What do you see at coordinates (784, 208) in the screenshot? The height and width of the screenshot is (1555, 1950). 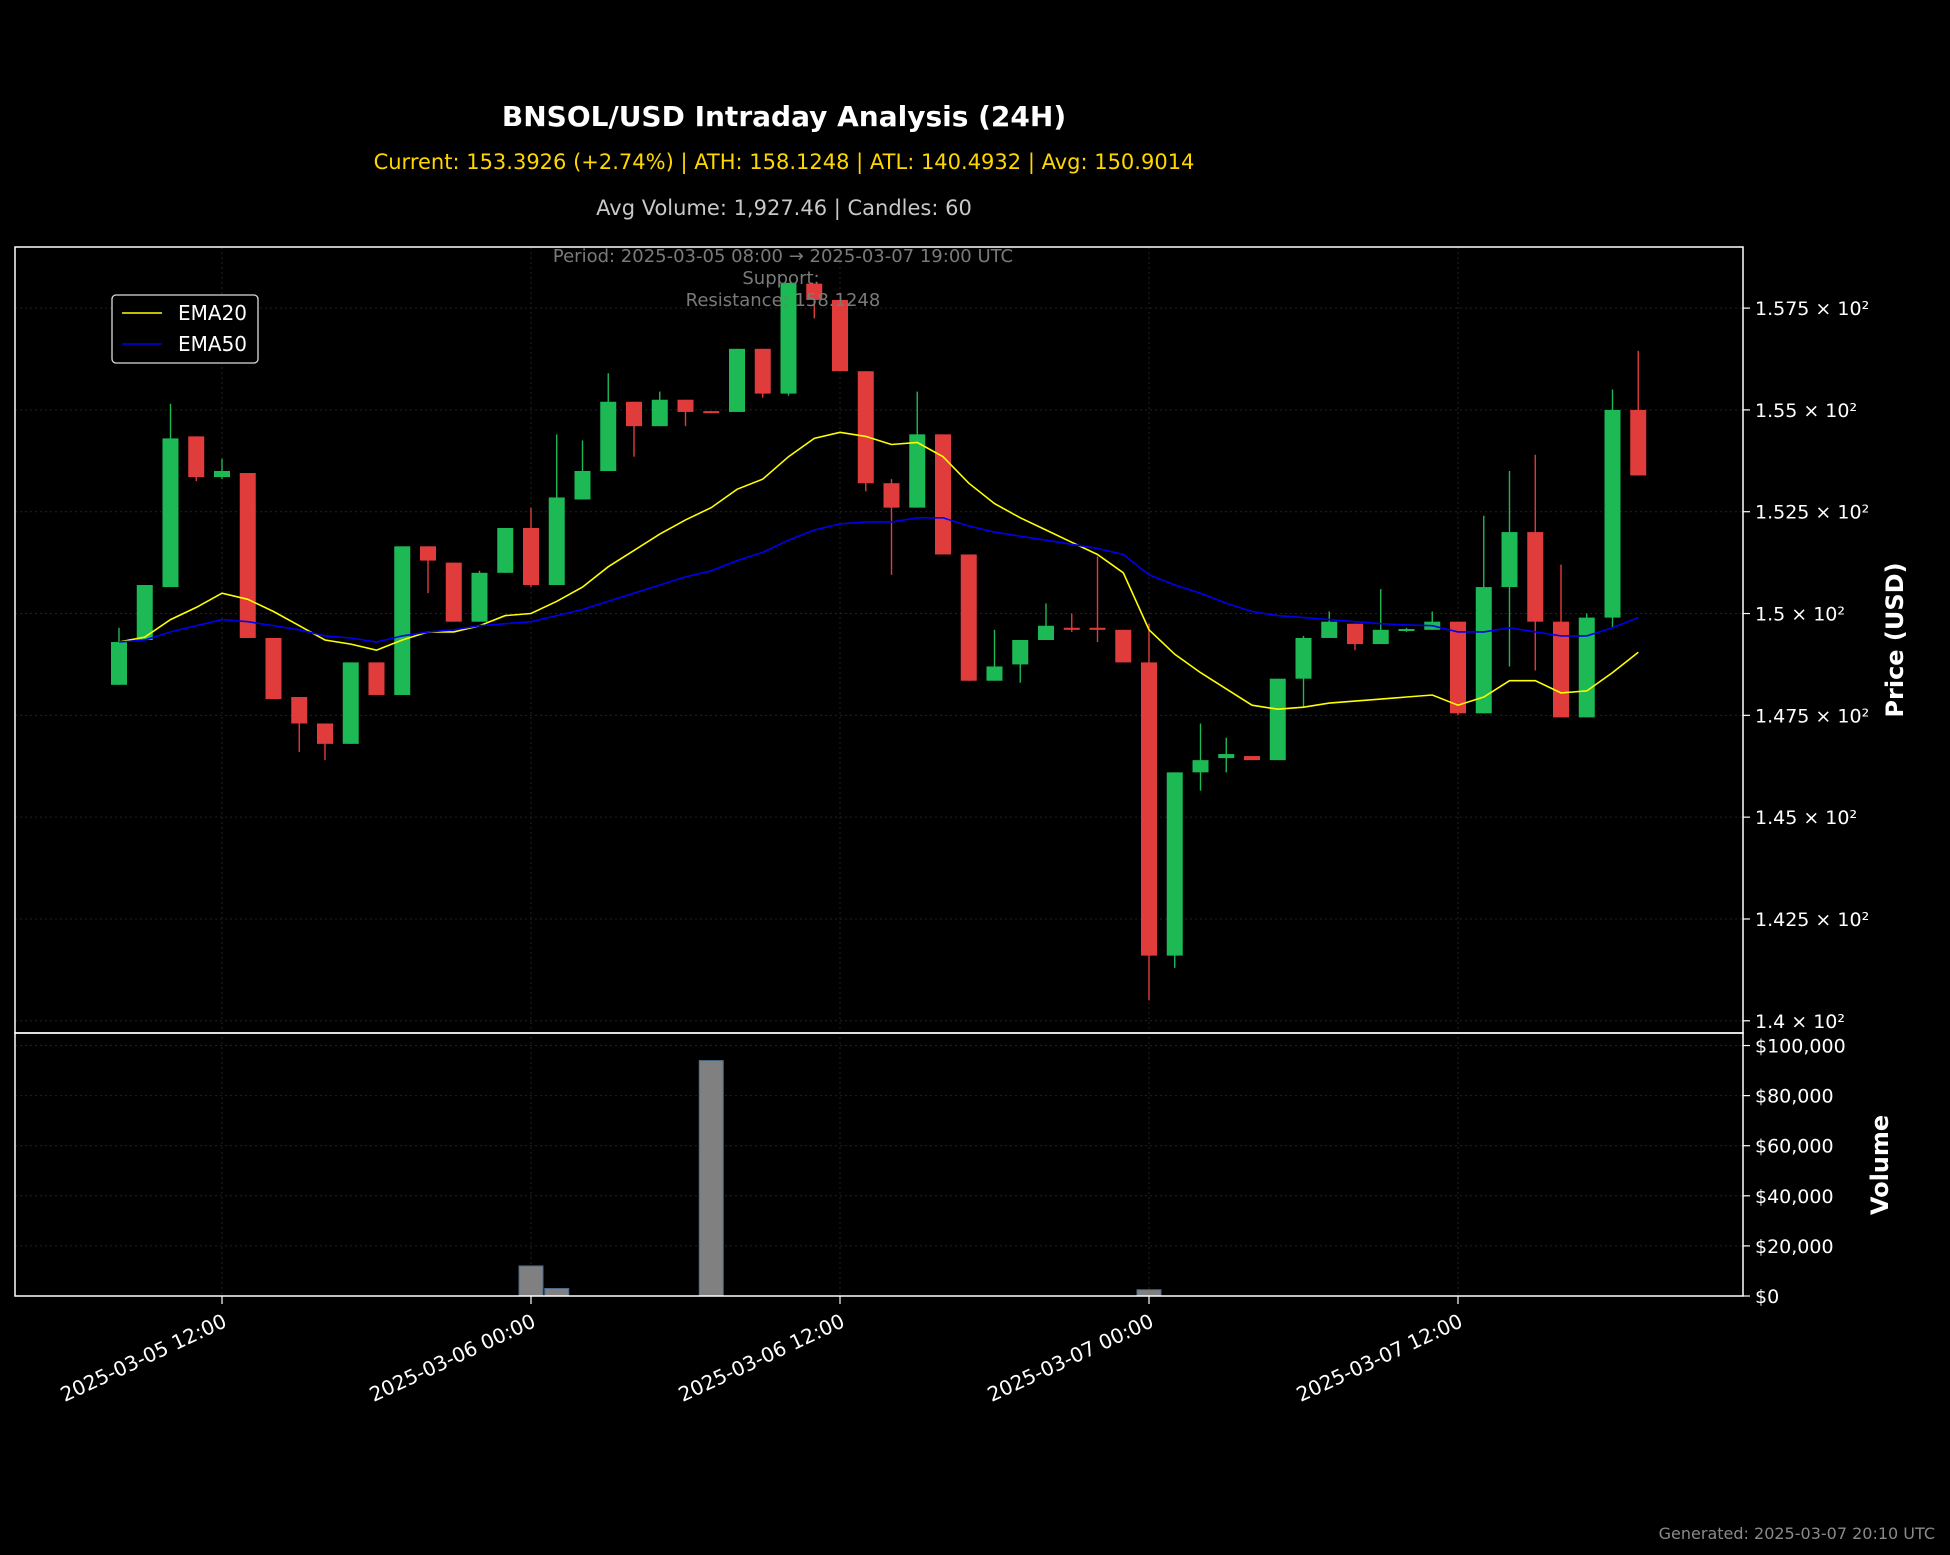 I see `chart-stats-secondary: Avg Volume: 1,927.46 | Candles: 60` at bounding box center [784, 208].